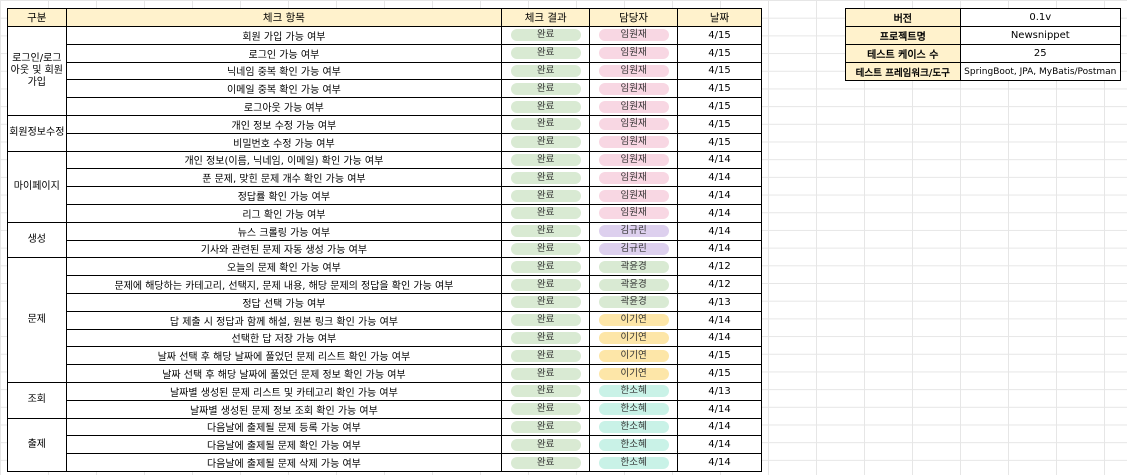 Image resolution: width=1127 pixels, height=475 pixels. I want to click on info-value-version: 0.1v, so click(1040, 17).